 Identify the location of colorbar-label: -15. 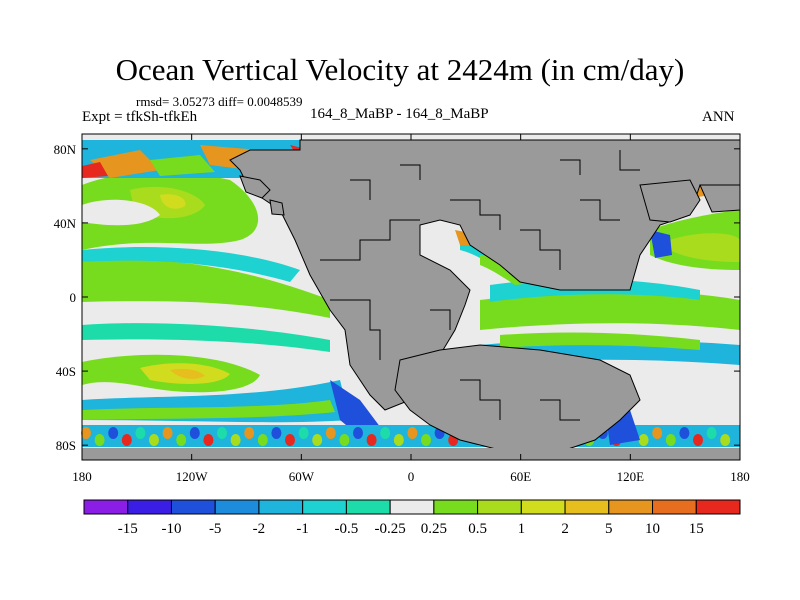
(128, 529).